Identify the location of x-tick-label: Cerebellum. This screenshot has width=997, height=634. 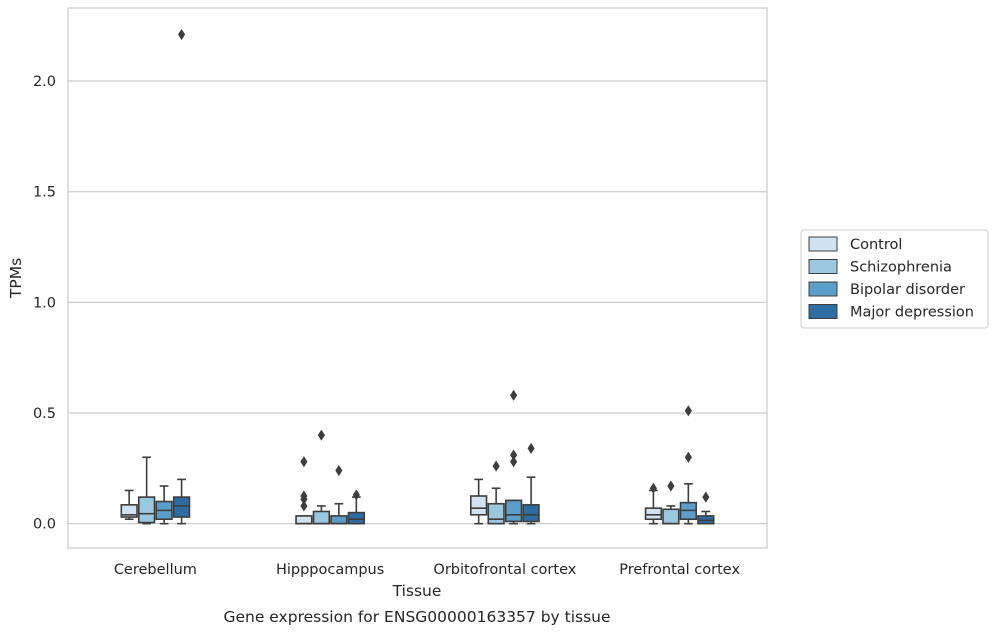
(155, 570).